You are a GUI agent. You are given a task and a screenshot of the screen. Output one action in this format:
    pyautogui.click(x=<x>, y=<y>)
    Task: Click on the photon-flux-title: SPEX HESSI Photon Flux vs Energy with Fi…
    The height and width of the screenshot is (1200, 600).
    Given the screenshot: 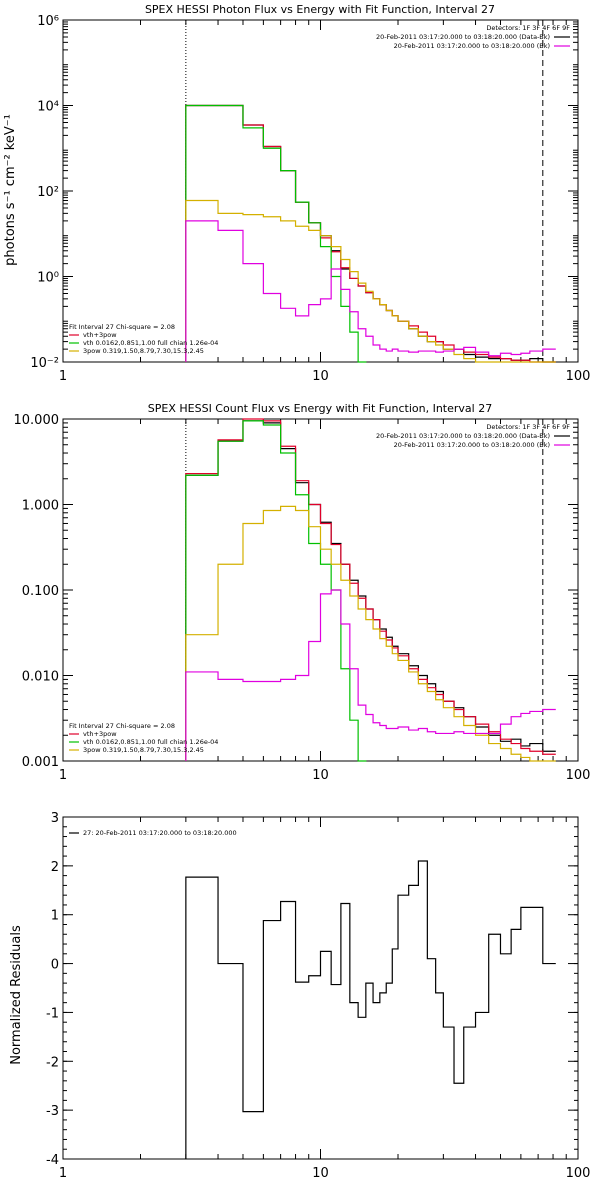 What is the action you would take?
    pyautogui.click(x=320, y=9)
    